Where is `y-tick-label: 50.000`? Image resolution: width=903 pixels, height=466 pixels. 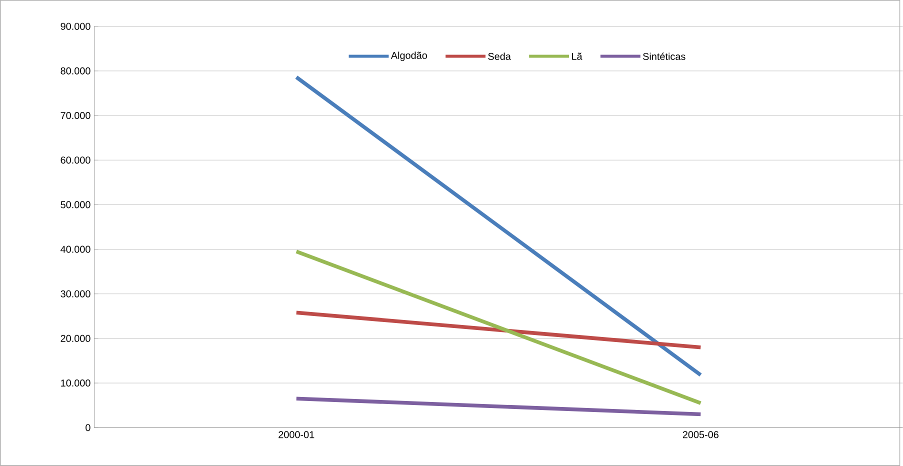
y-tick-label: 50.000 is located at coordinates (75, 204).